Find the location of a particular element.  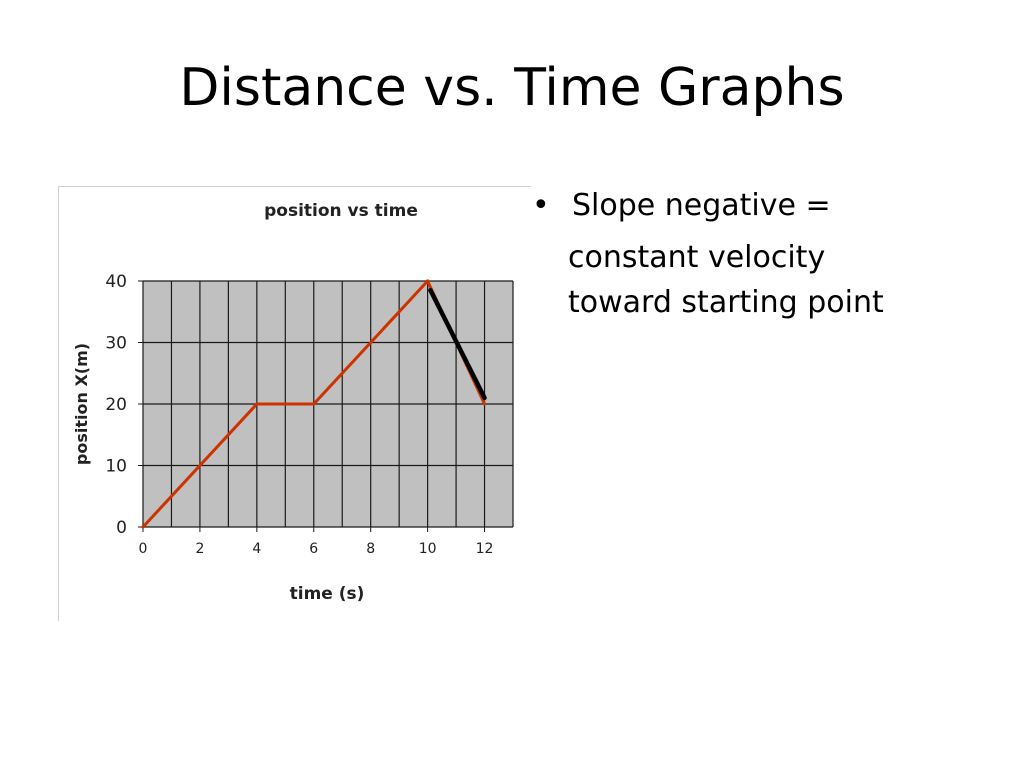

x-tick-label: 2 is located at coordinates (199, 549).